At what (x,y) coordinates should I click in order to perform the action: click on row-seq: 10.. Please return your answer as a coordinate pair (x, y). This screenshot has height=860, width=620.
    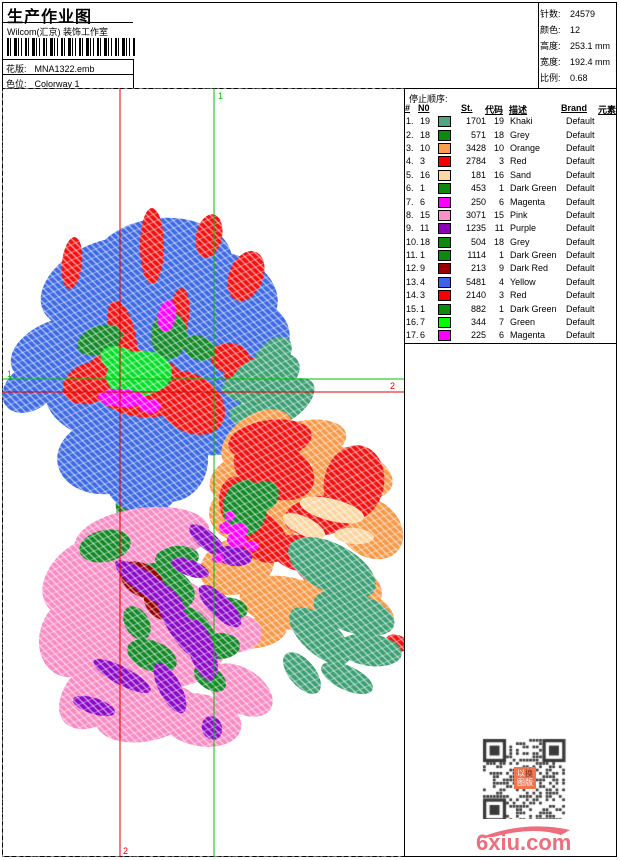
    Looking at the image, I should click on (412, 241).